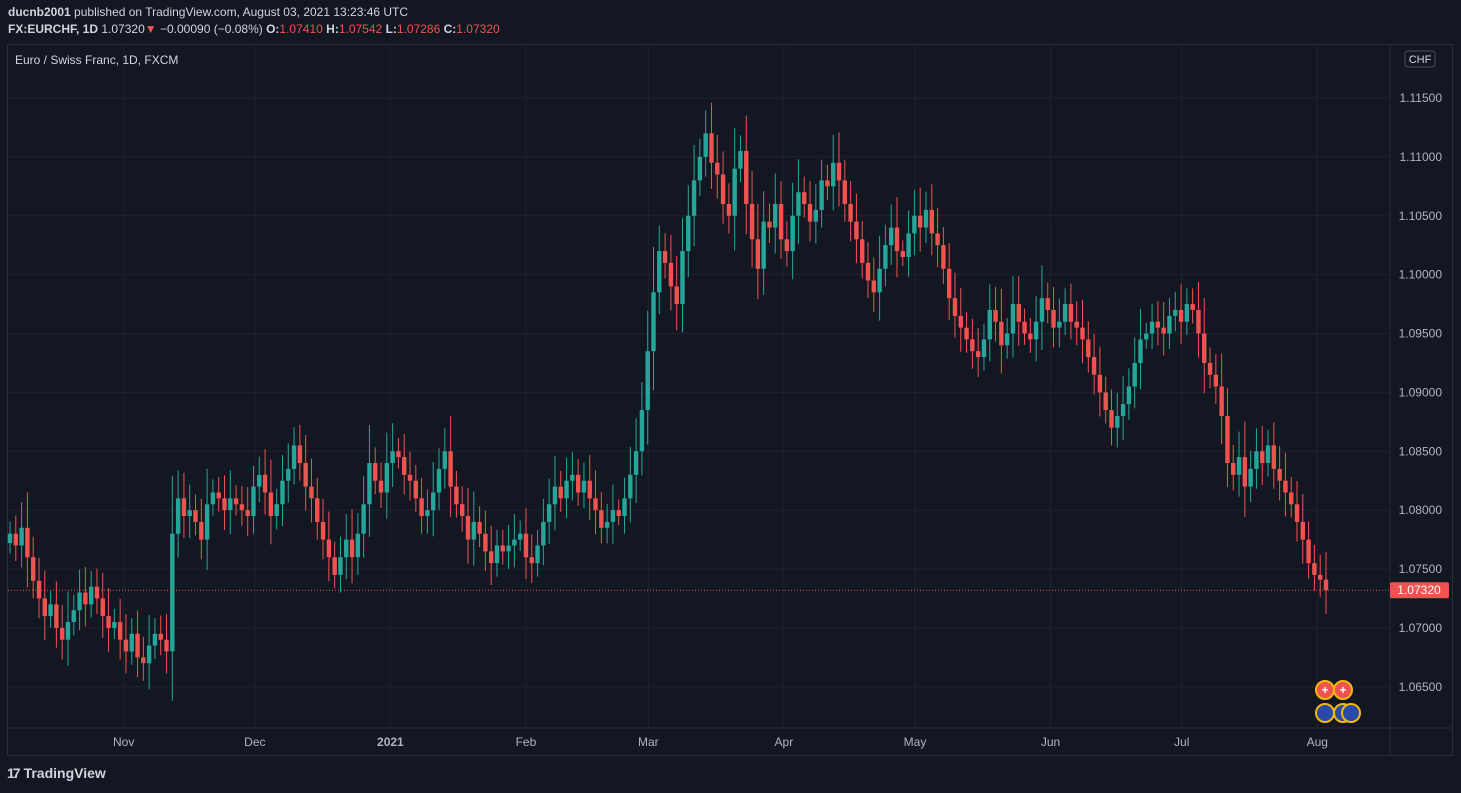 Image resolution: width=1461 pixels, height=793 pixels. Describe the element at coordinates (1050, 742) in the screenshot. I see `time-tick-label: Jun` at that location.